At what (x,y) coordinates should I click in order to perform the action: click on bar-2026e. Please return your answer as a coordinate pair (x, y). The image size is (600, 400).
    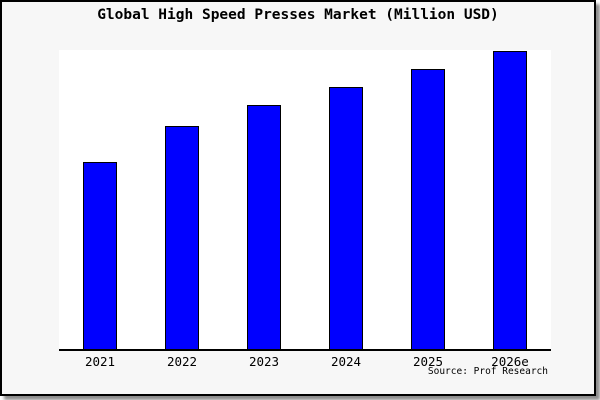
    Looking at the image, I should click on (510, 201).